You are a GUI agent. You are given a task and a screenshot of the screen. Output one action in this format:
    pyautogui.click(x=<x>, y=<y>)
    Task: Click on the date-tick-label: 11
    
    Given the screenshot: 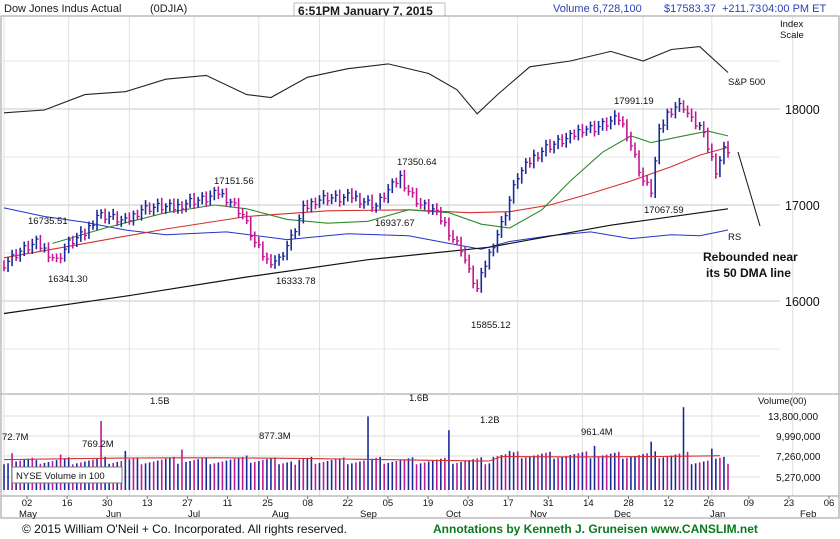 What is the action you would take?
    pyautogui.click(x=228, y=503)
    